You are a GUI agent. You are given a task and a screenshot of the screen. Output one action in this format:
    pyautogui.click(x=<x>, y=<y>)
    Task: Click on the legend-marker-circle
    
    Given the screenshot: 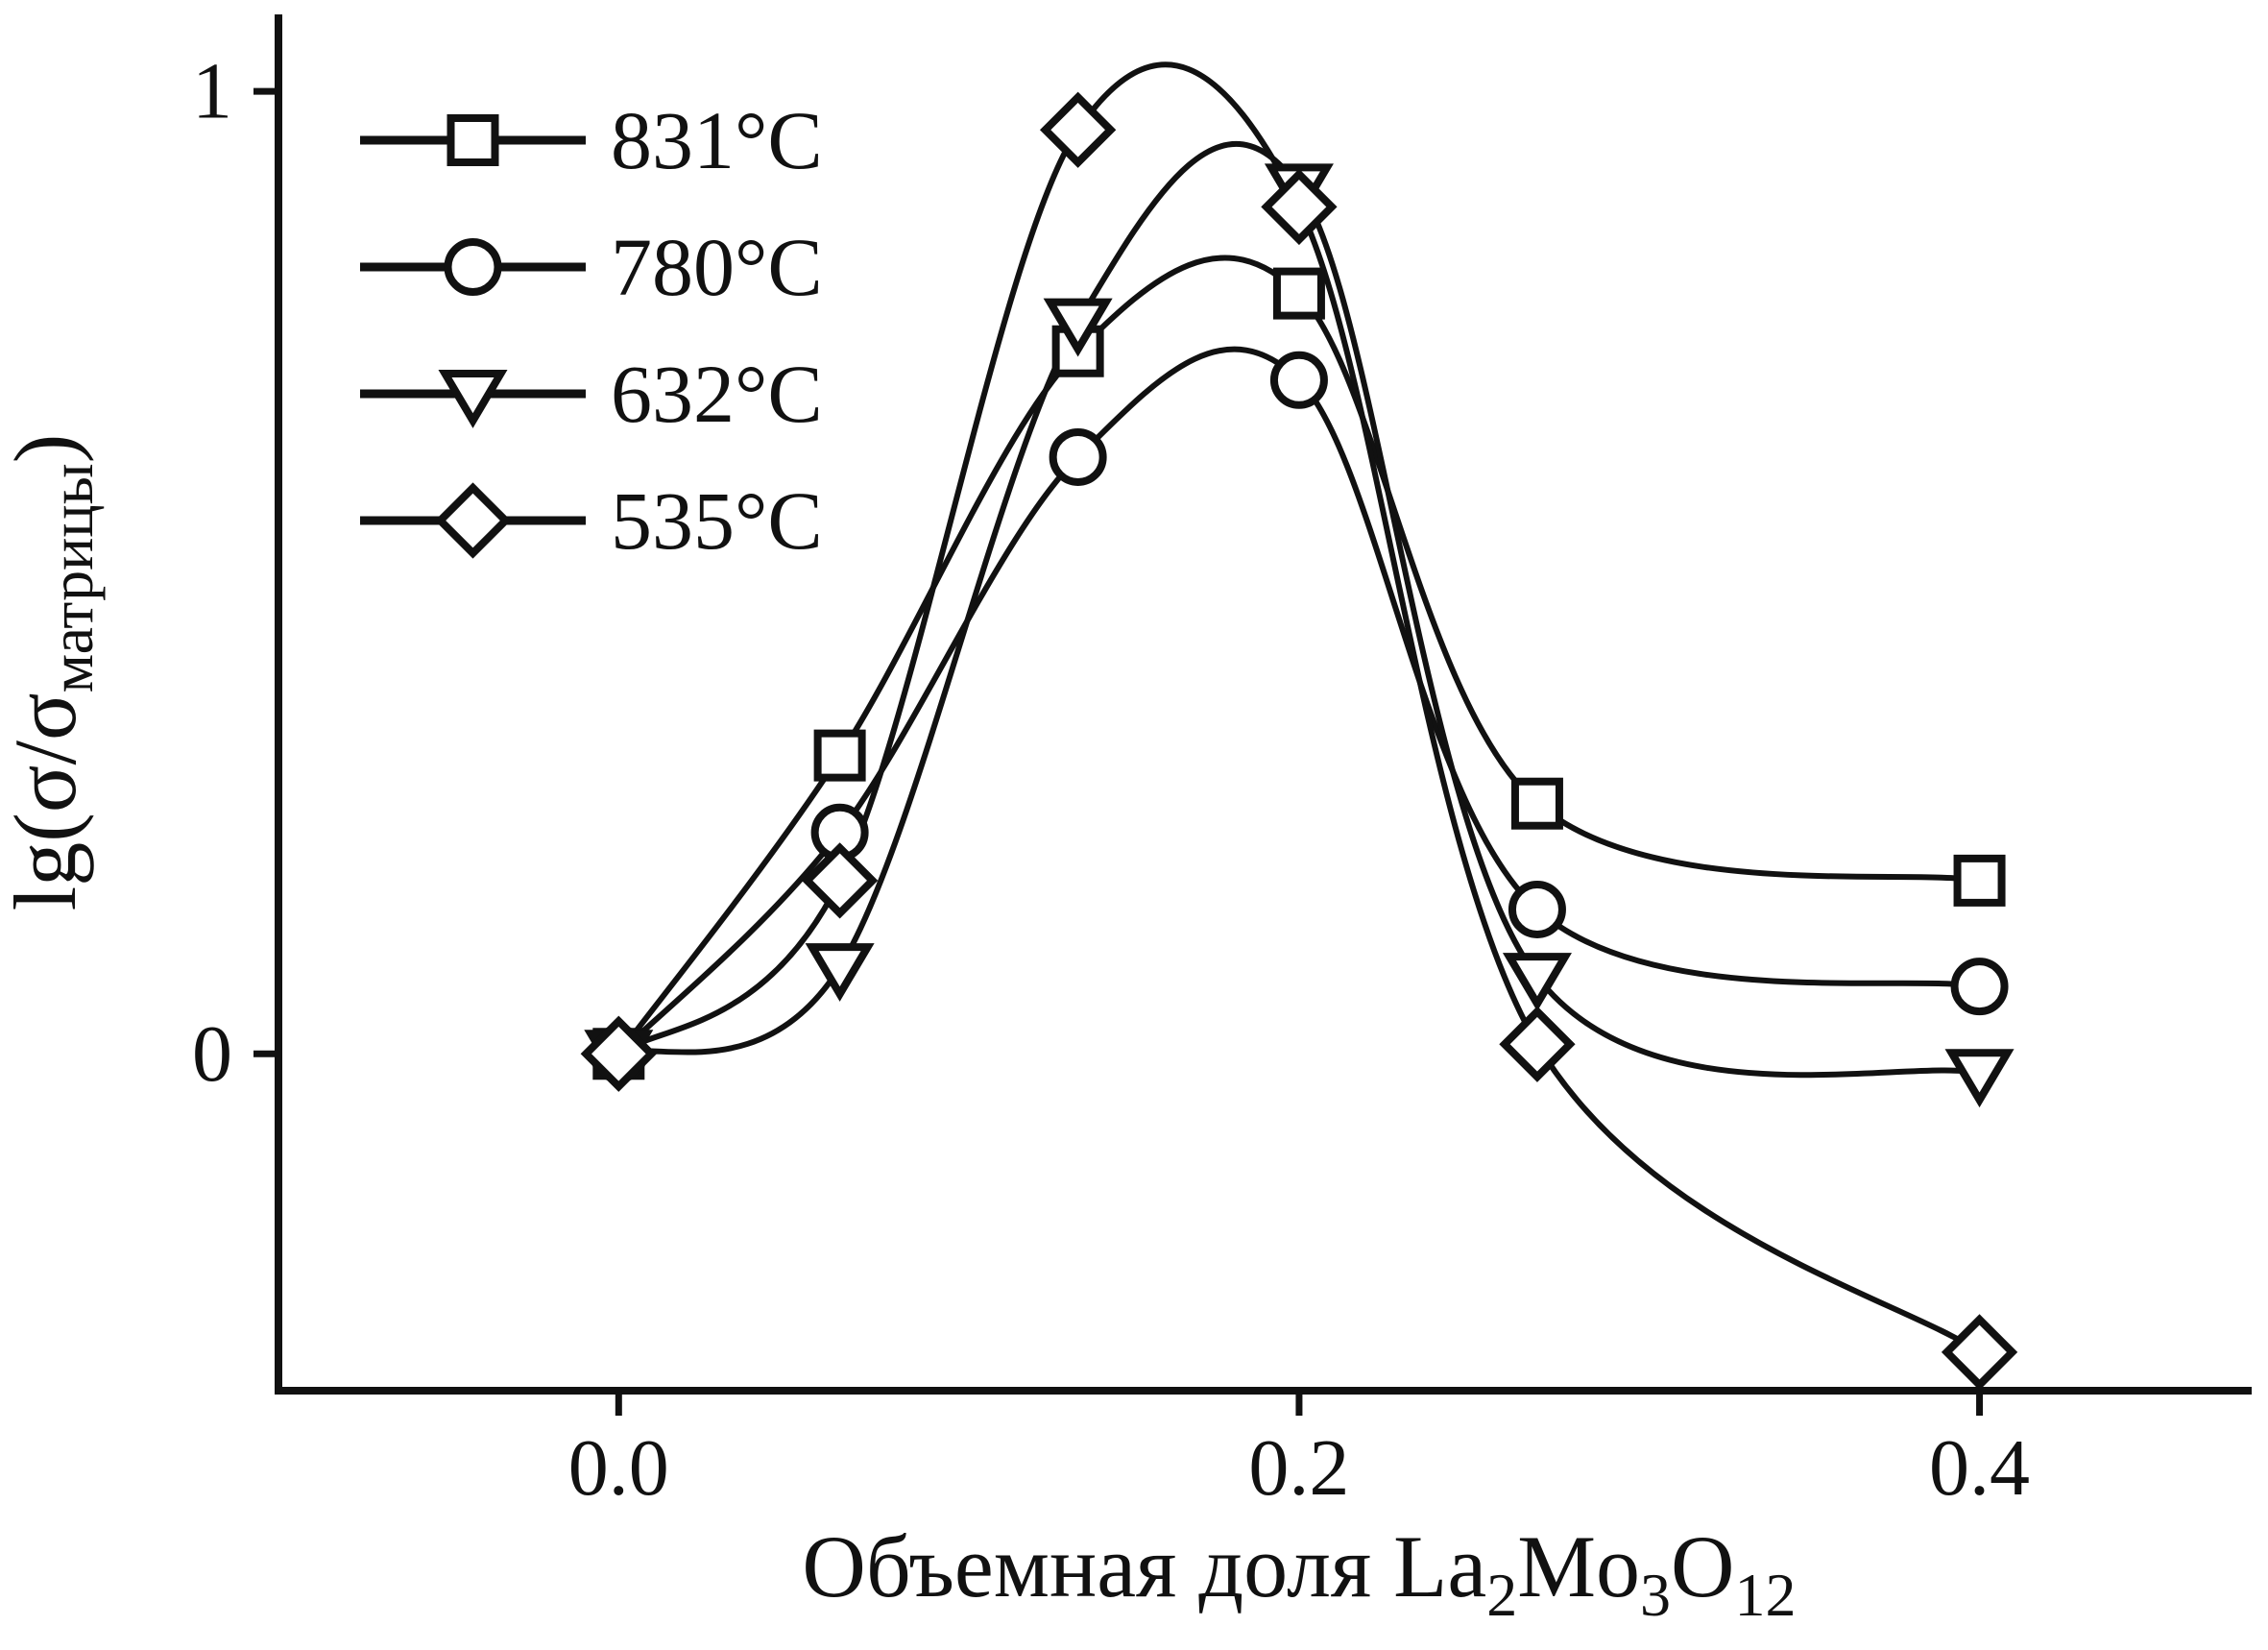 What is the action you would take?
    pyautogui.click(x=473, y=267)
    